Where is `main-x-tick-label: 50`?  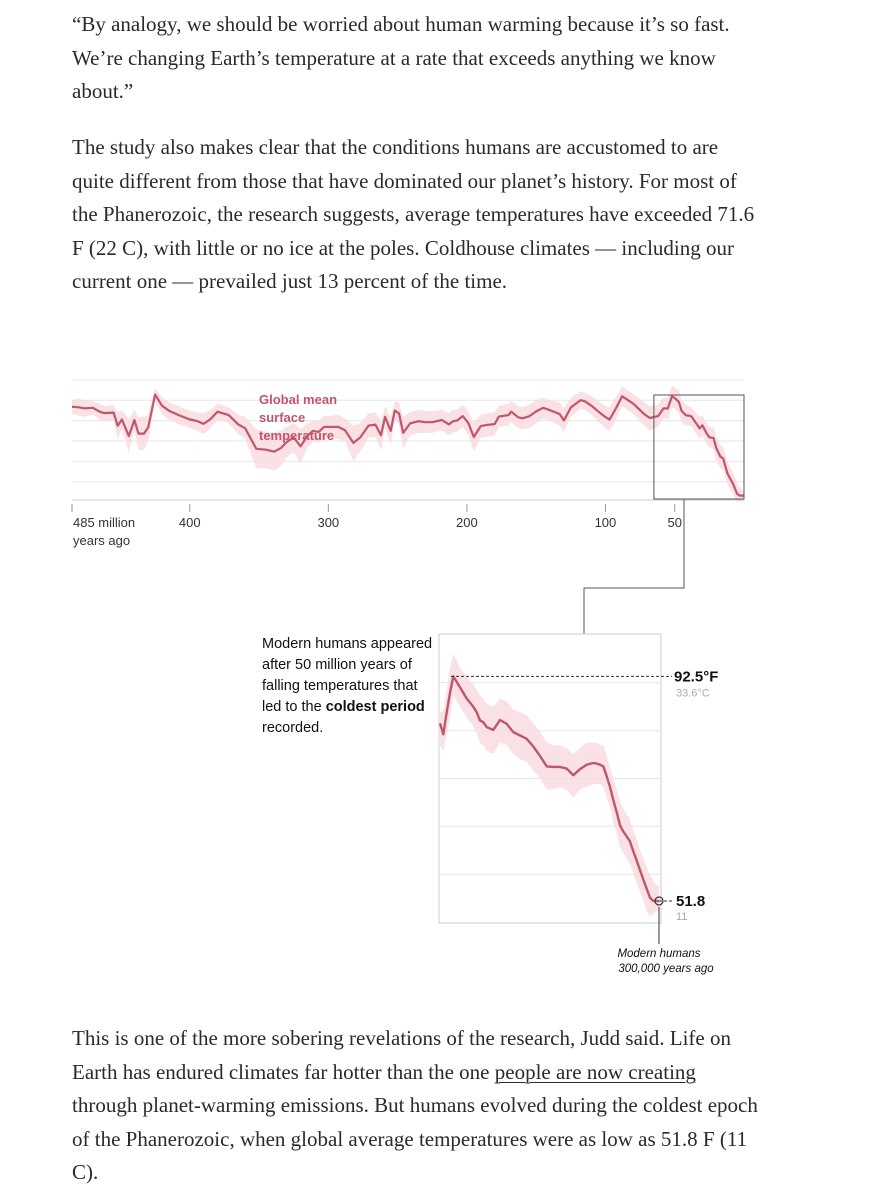
main-x-tick-label: 50 is located at coordinates (674, 522).